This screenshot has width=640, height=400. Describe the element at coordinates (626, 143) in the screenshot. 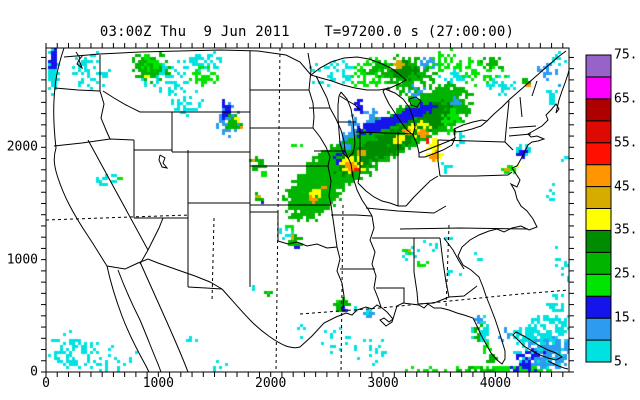

I see `colorbar-label: 55.` at that location.